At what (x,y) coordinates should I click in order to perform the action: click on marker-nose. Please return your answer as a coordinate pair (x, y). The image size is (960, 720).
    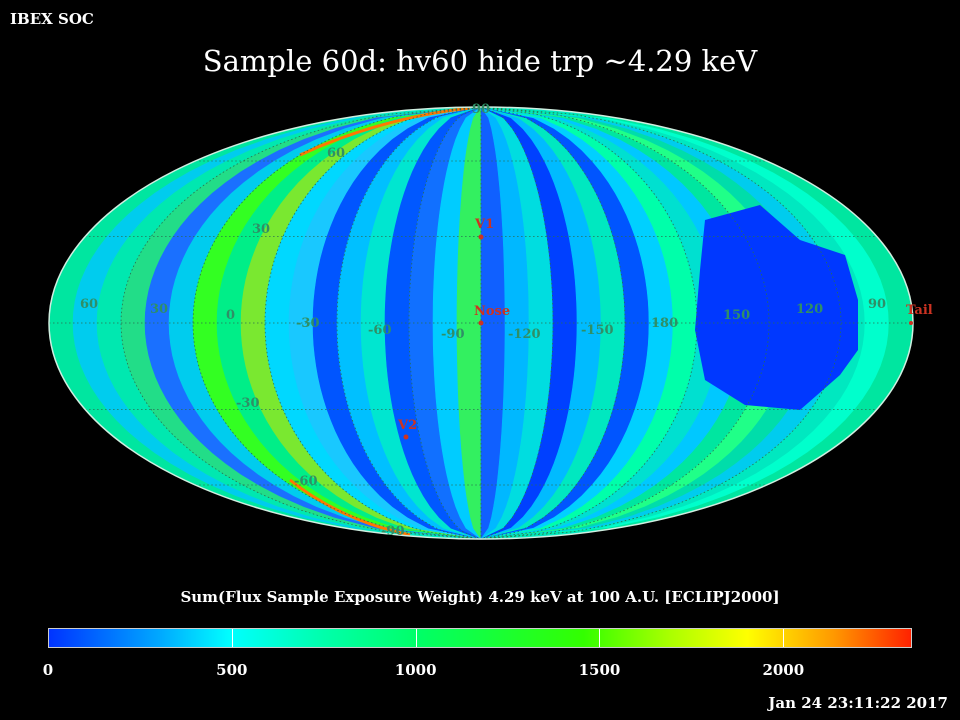
    Looking at the image, I should click on (481, 323).